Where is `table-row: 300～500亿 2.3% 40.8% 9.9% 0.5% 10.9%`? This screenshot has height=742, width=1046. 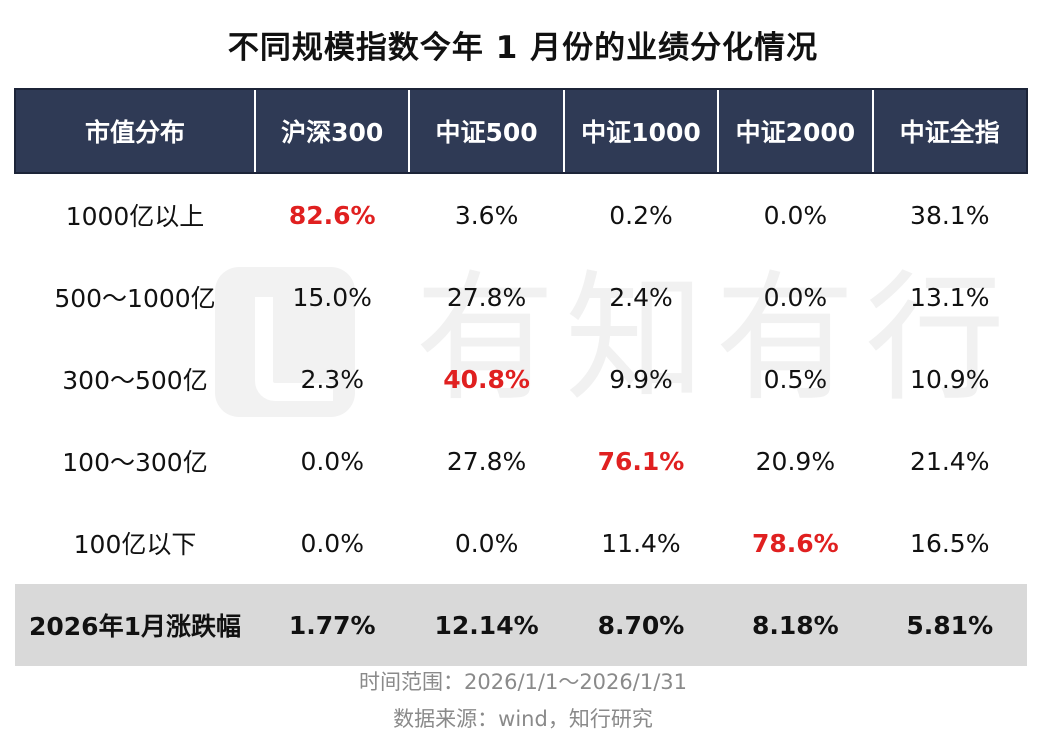 table-row: 300～500亿 2.3% 40.8% 9.9% 0.5% 10.9% is located at coordinates (521, 379).